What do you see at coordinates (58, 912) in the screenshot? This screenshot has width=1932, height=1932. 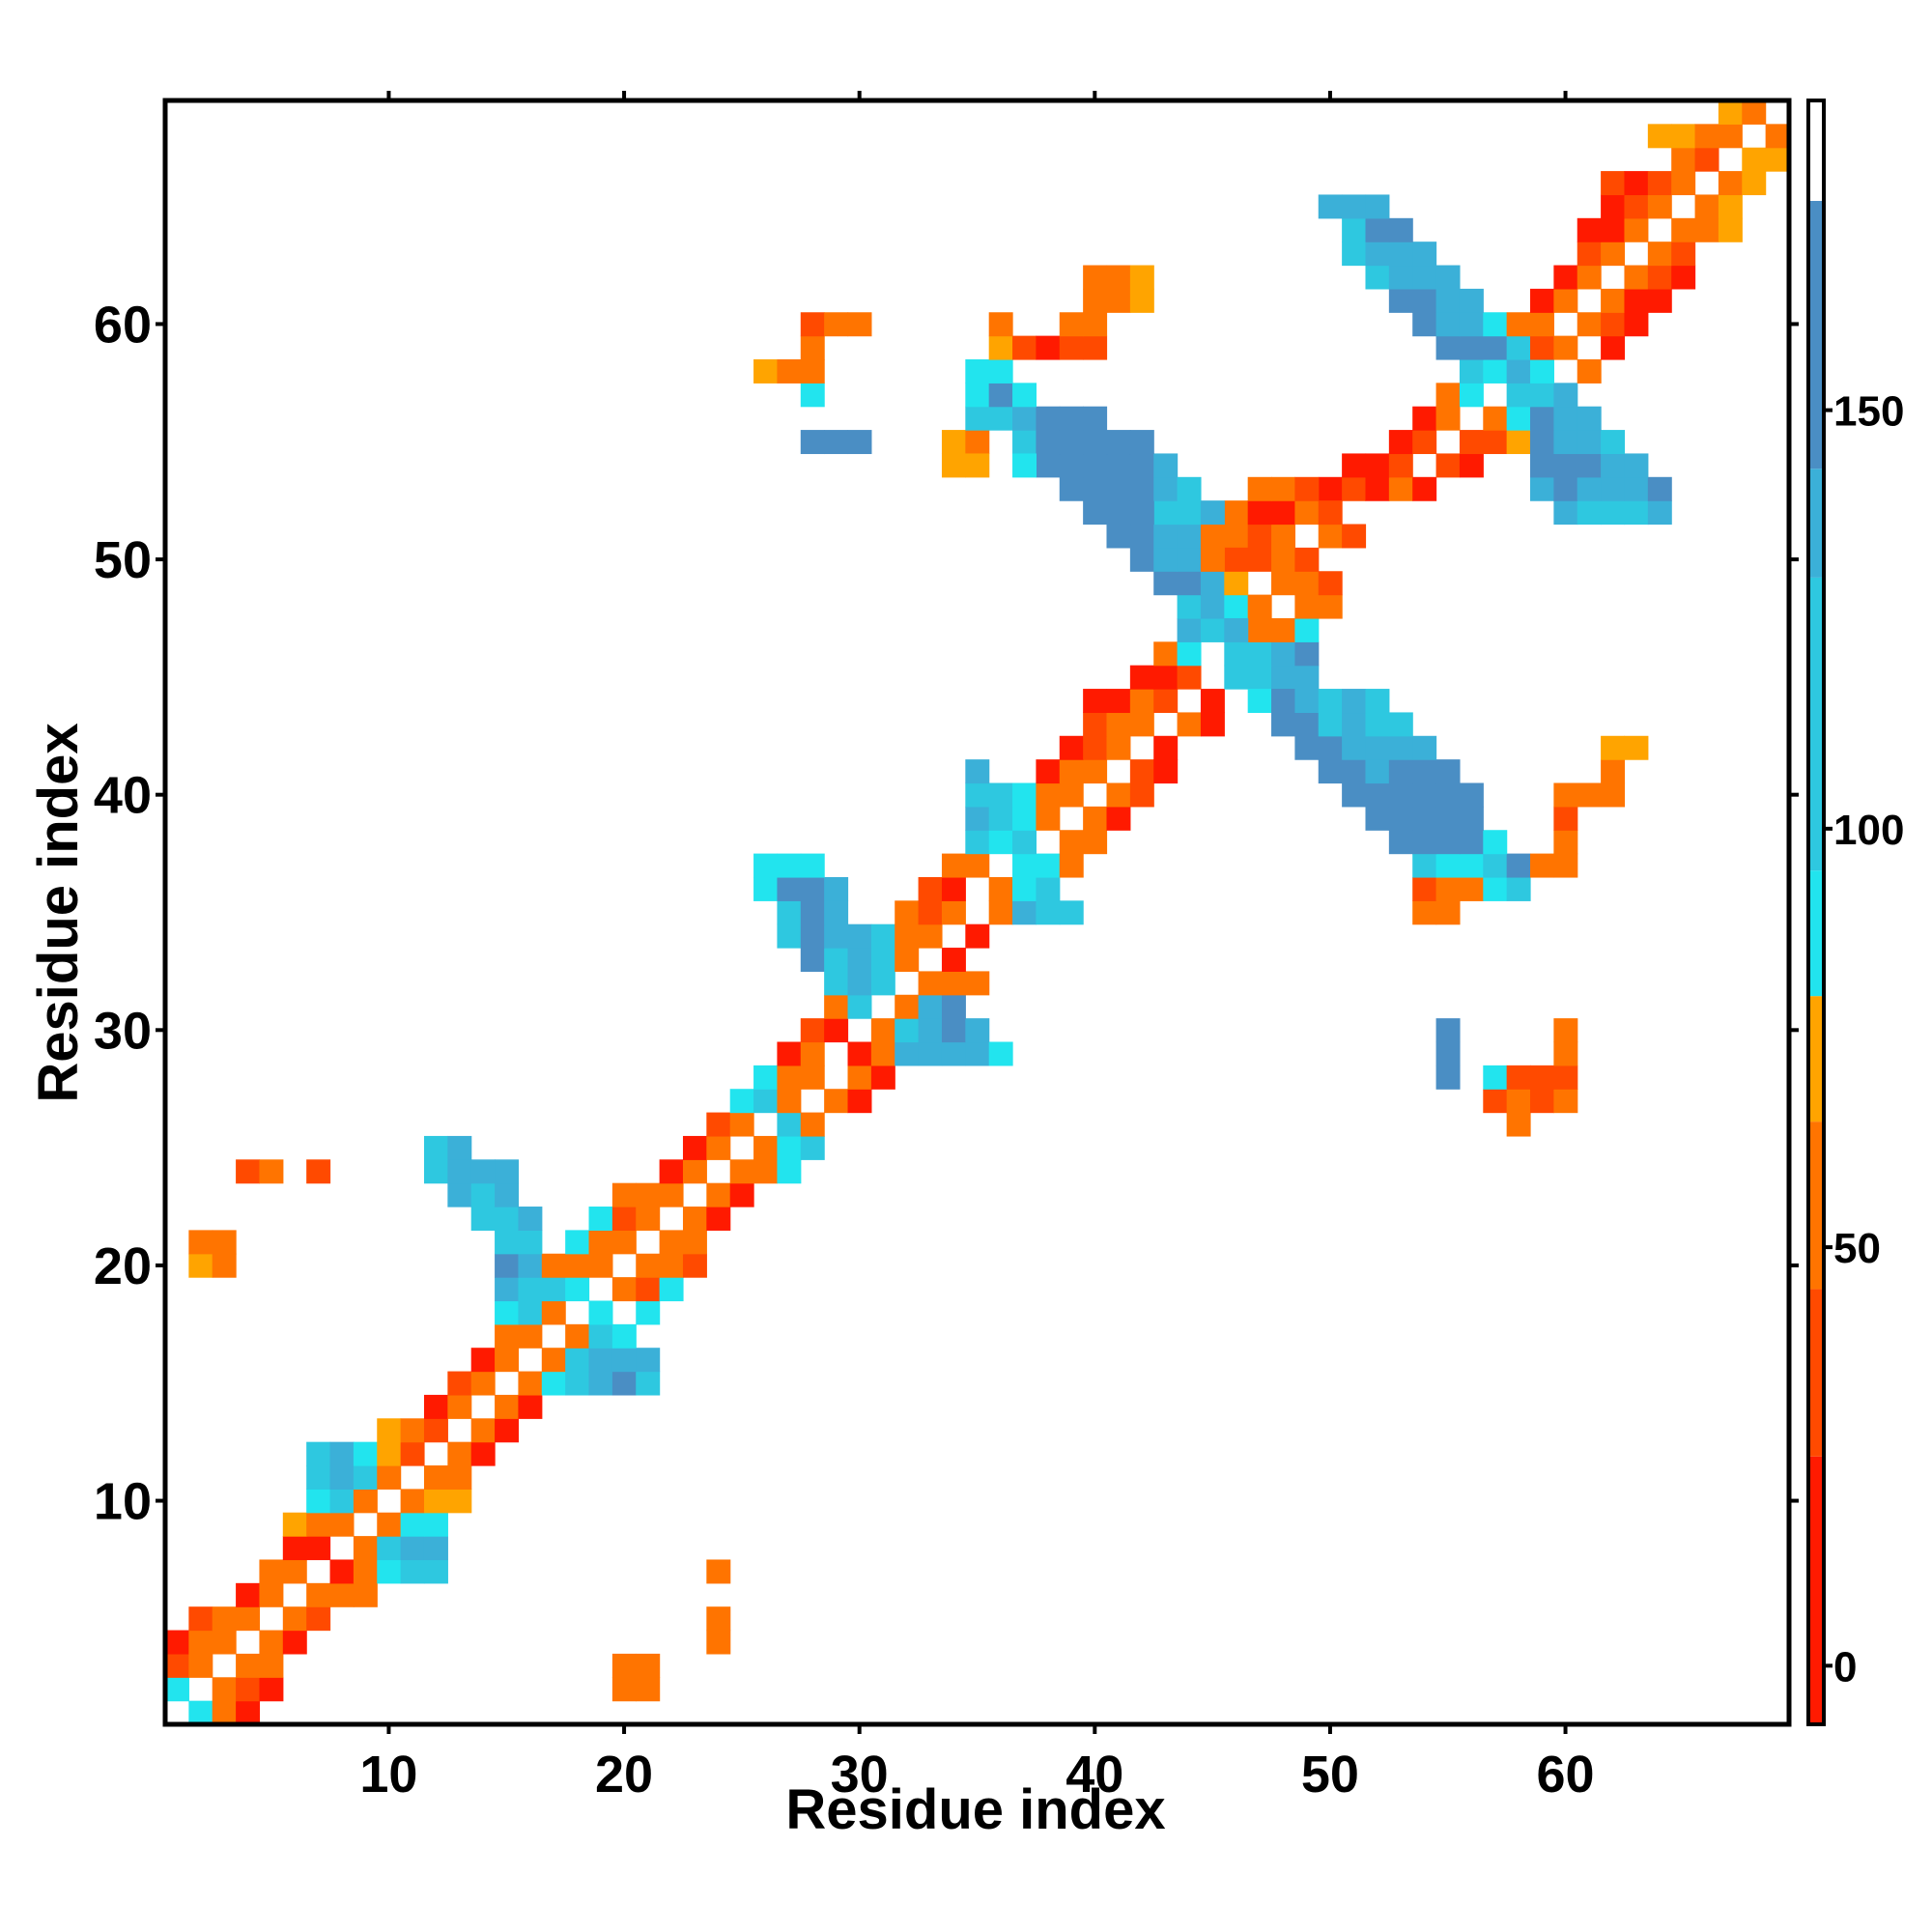 I see `y-axis-label: Residue index` at bounding box center [58, 912].